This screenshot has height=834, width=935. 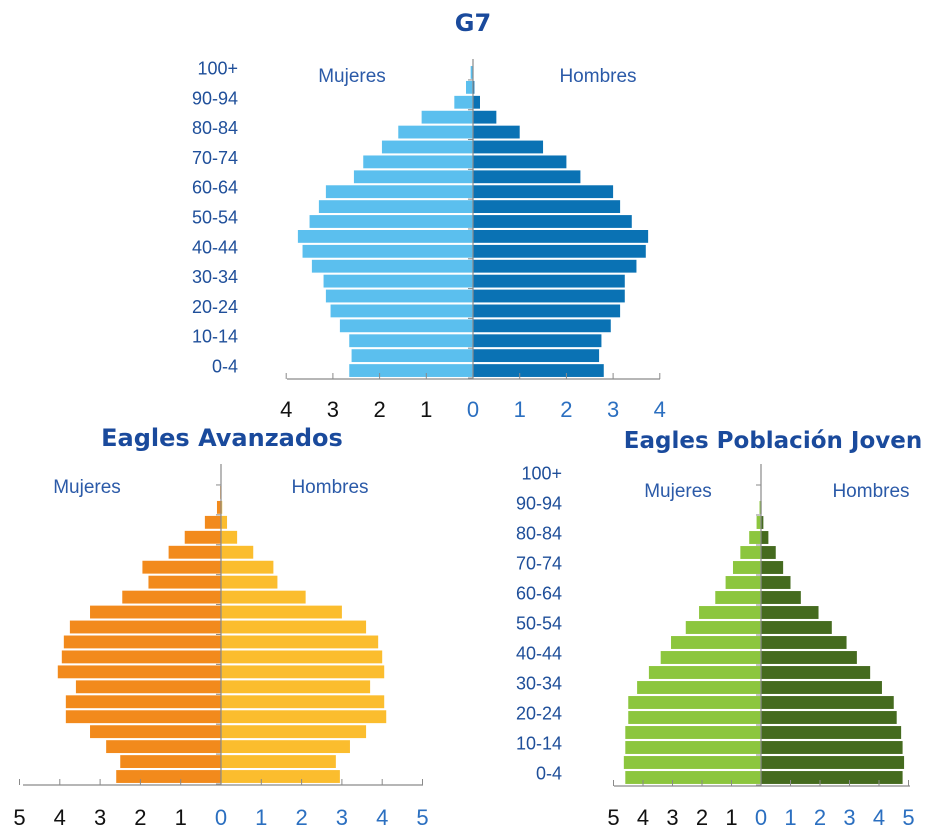 I want to click on avanzados-hombres-label: Hombres, so click(x=329, y=487).